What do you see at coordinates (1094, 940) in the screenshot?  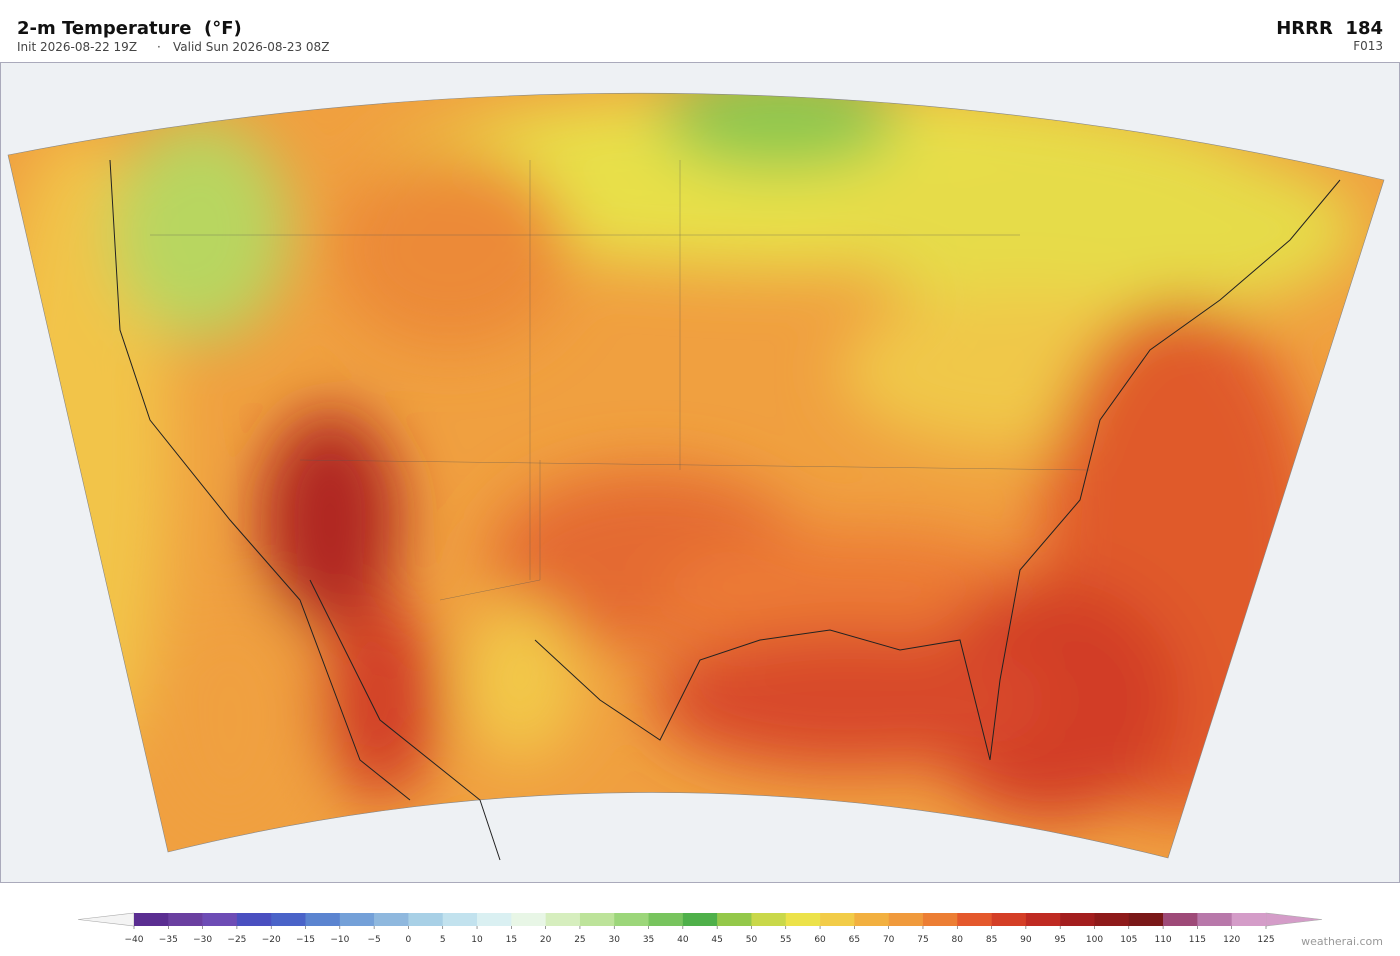 I see `colorbar-tick-label: 100` at bounding box center [1094, 940].